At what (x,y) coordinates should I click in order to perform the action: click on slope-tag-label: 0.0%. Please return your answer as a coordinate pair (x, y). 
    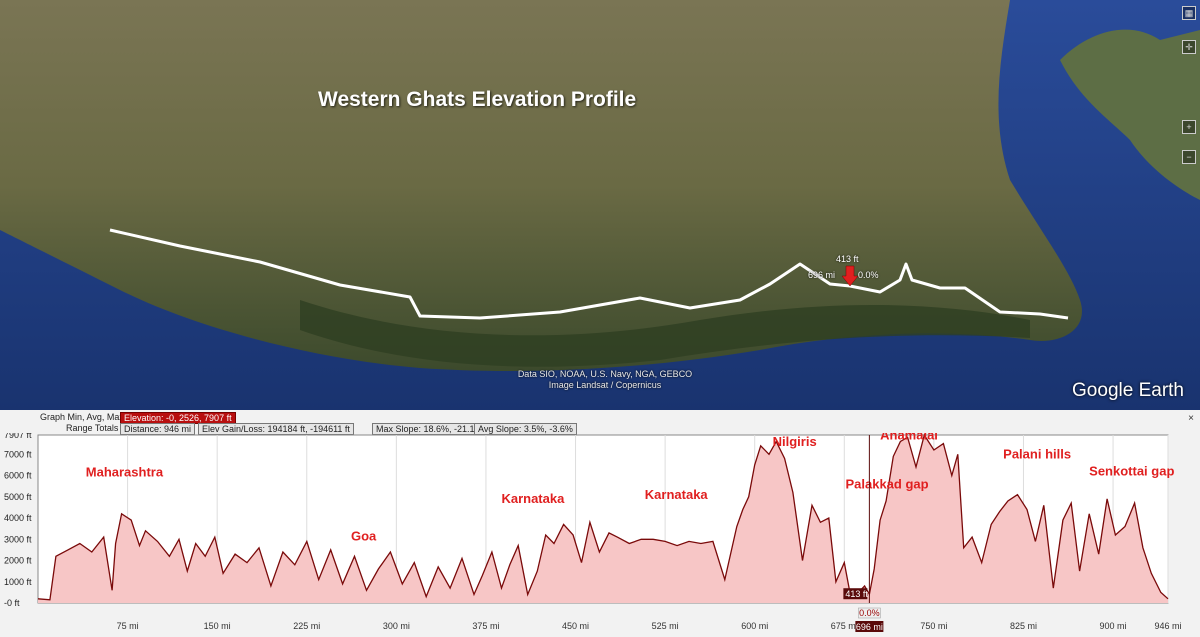
    Looking at the image, I should click on (869, 613).